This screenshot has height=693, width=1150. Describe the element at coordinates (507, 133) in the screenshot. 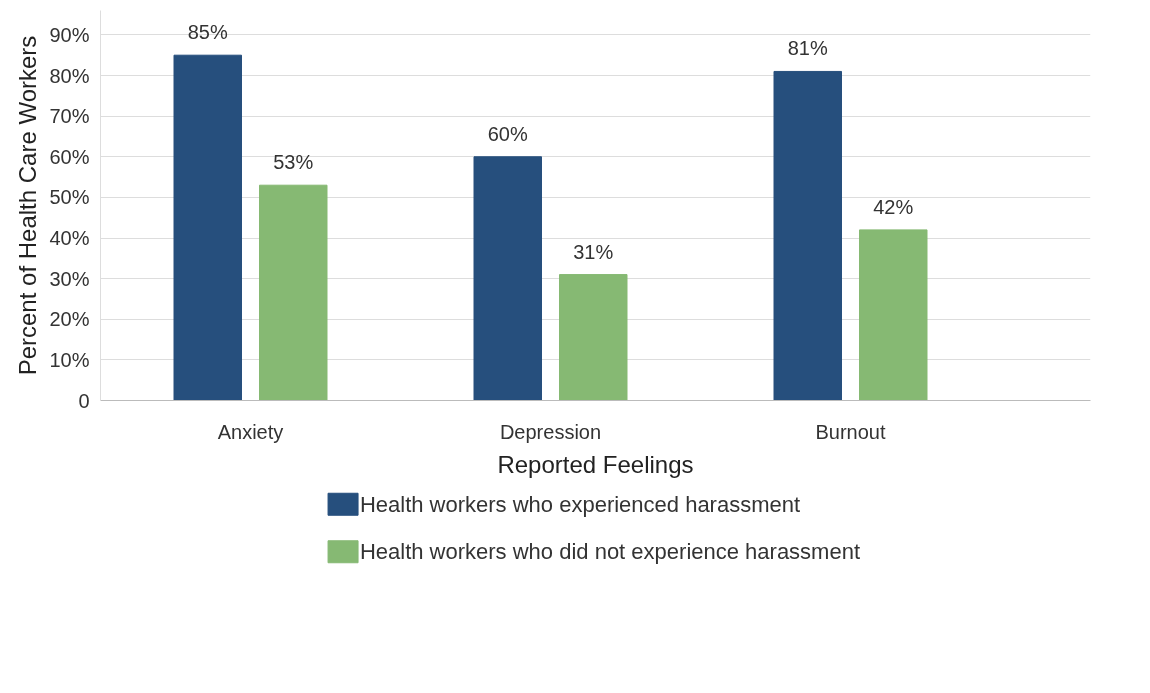

I see `data-label: 60%` at that location.